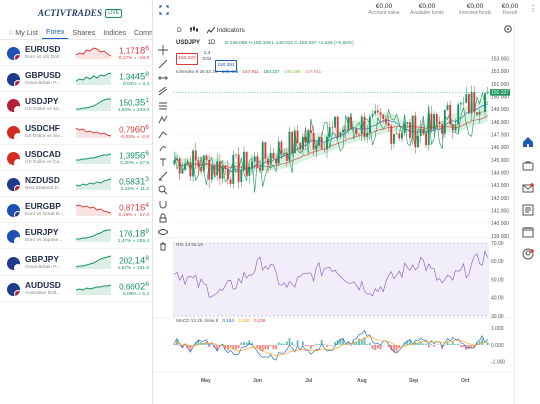  I want to click on projection-icon, so click(163, 132).